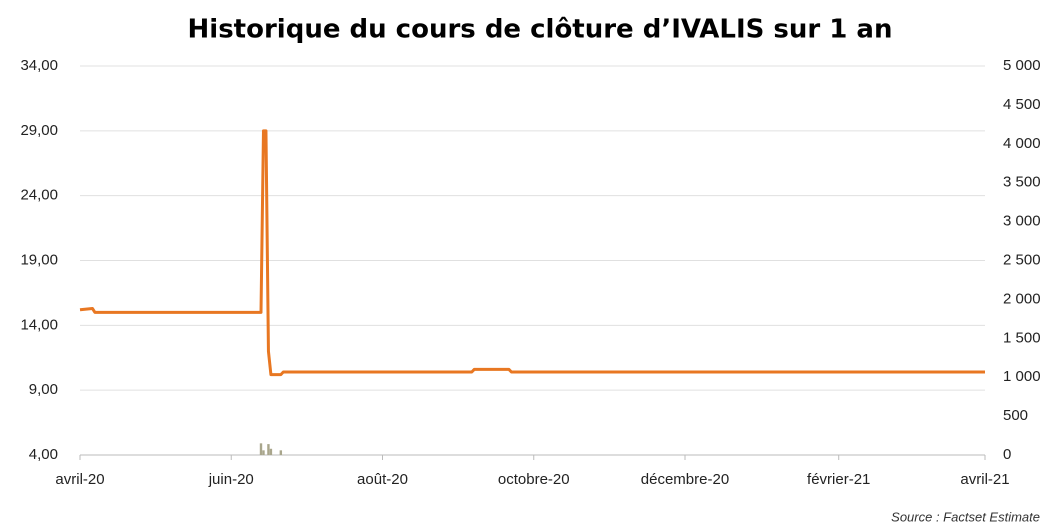 The width and height of the screenshot is (1053, 527). I want to click on y2-tick-label: 2 000, so click(1022, 298).